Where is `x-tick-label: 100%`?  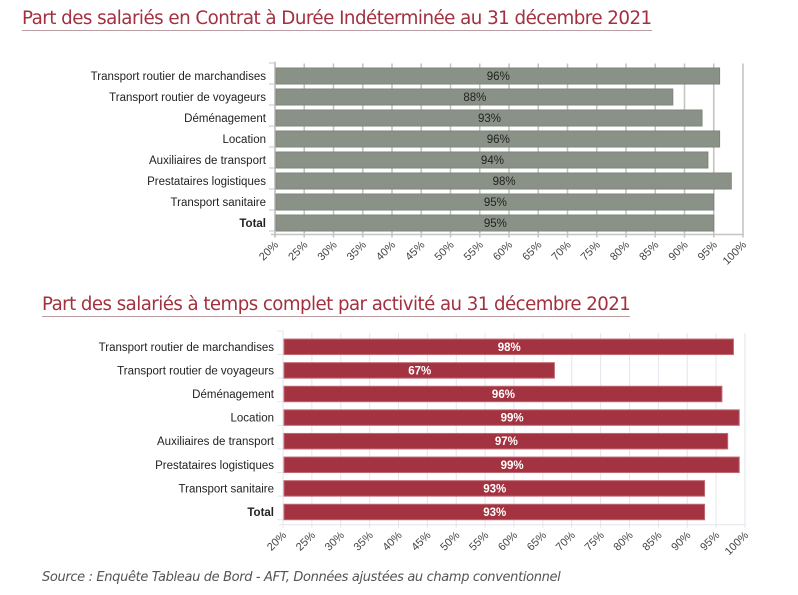 x-tick-label: 100% is located at coordinates (737, 543).